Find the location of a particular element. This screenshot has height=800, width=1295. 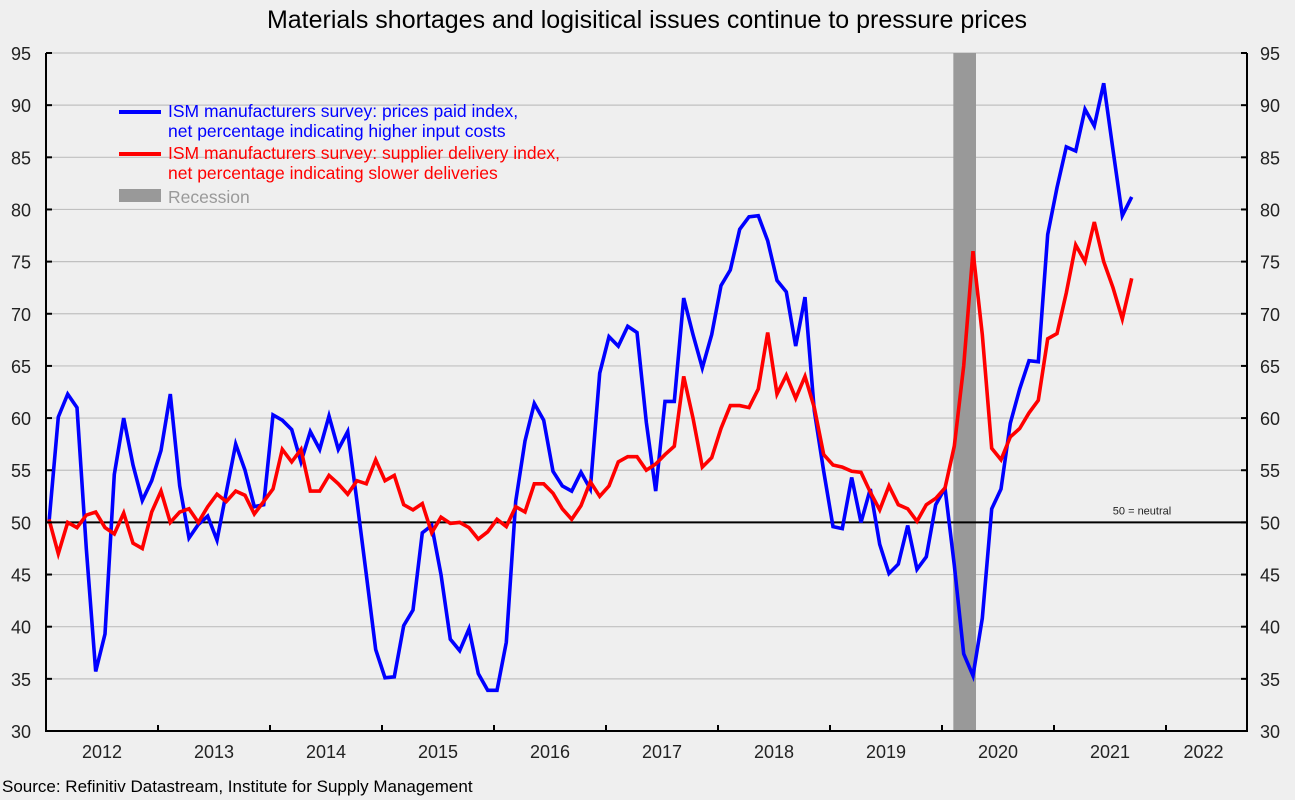

y-tick-label-right: 60 is located at coordinates (1270, 419).